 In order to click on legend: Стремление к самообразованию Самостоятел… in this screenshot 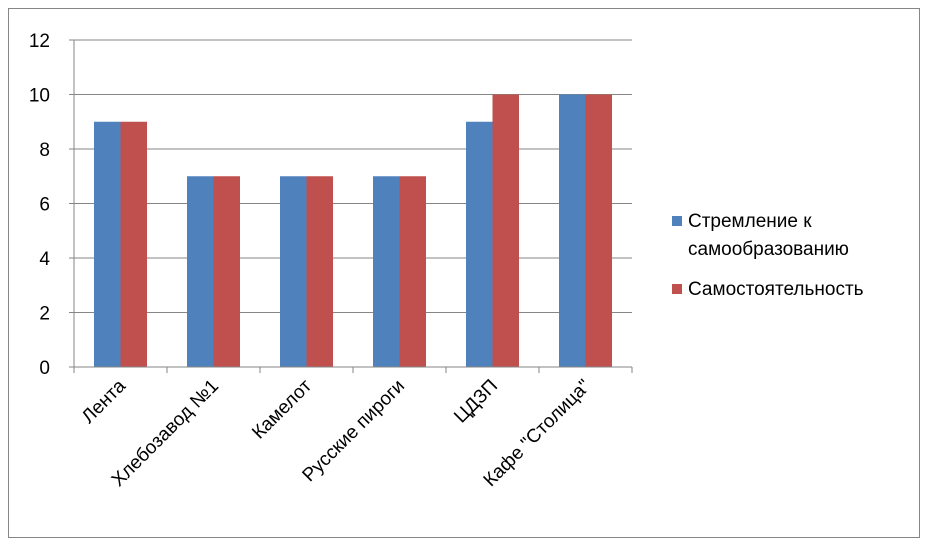, I will do `click(794, 262)`.